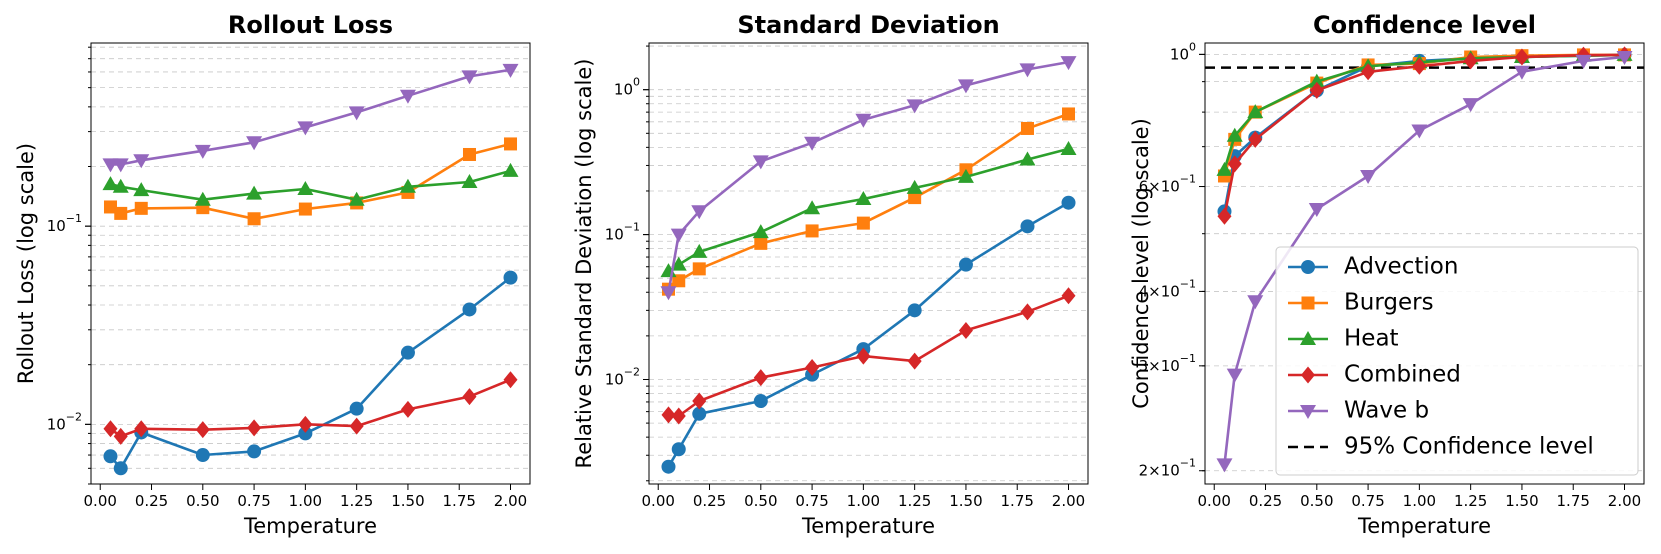 This screenshot has height=554, width=1661. I want to click on x-tick-label: 1.25, so click(356, 501).